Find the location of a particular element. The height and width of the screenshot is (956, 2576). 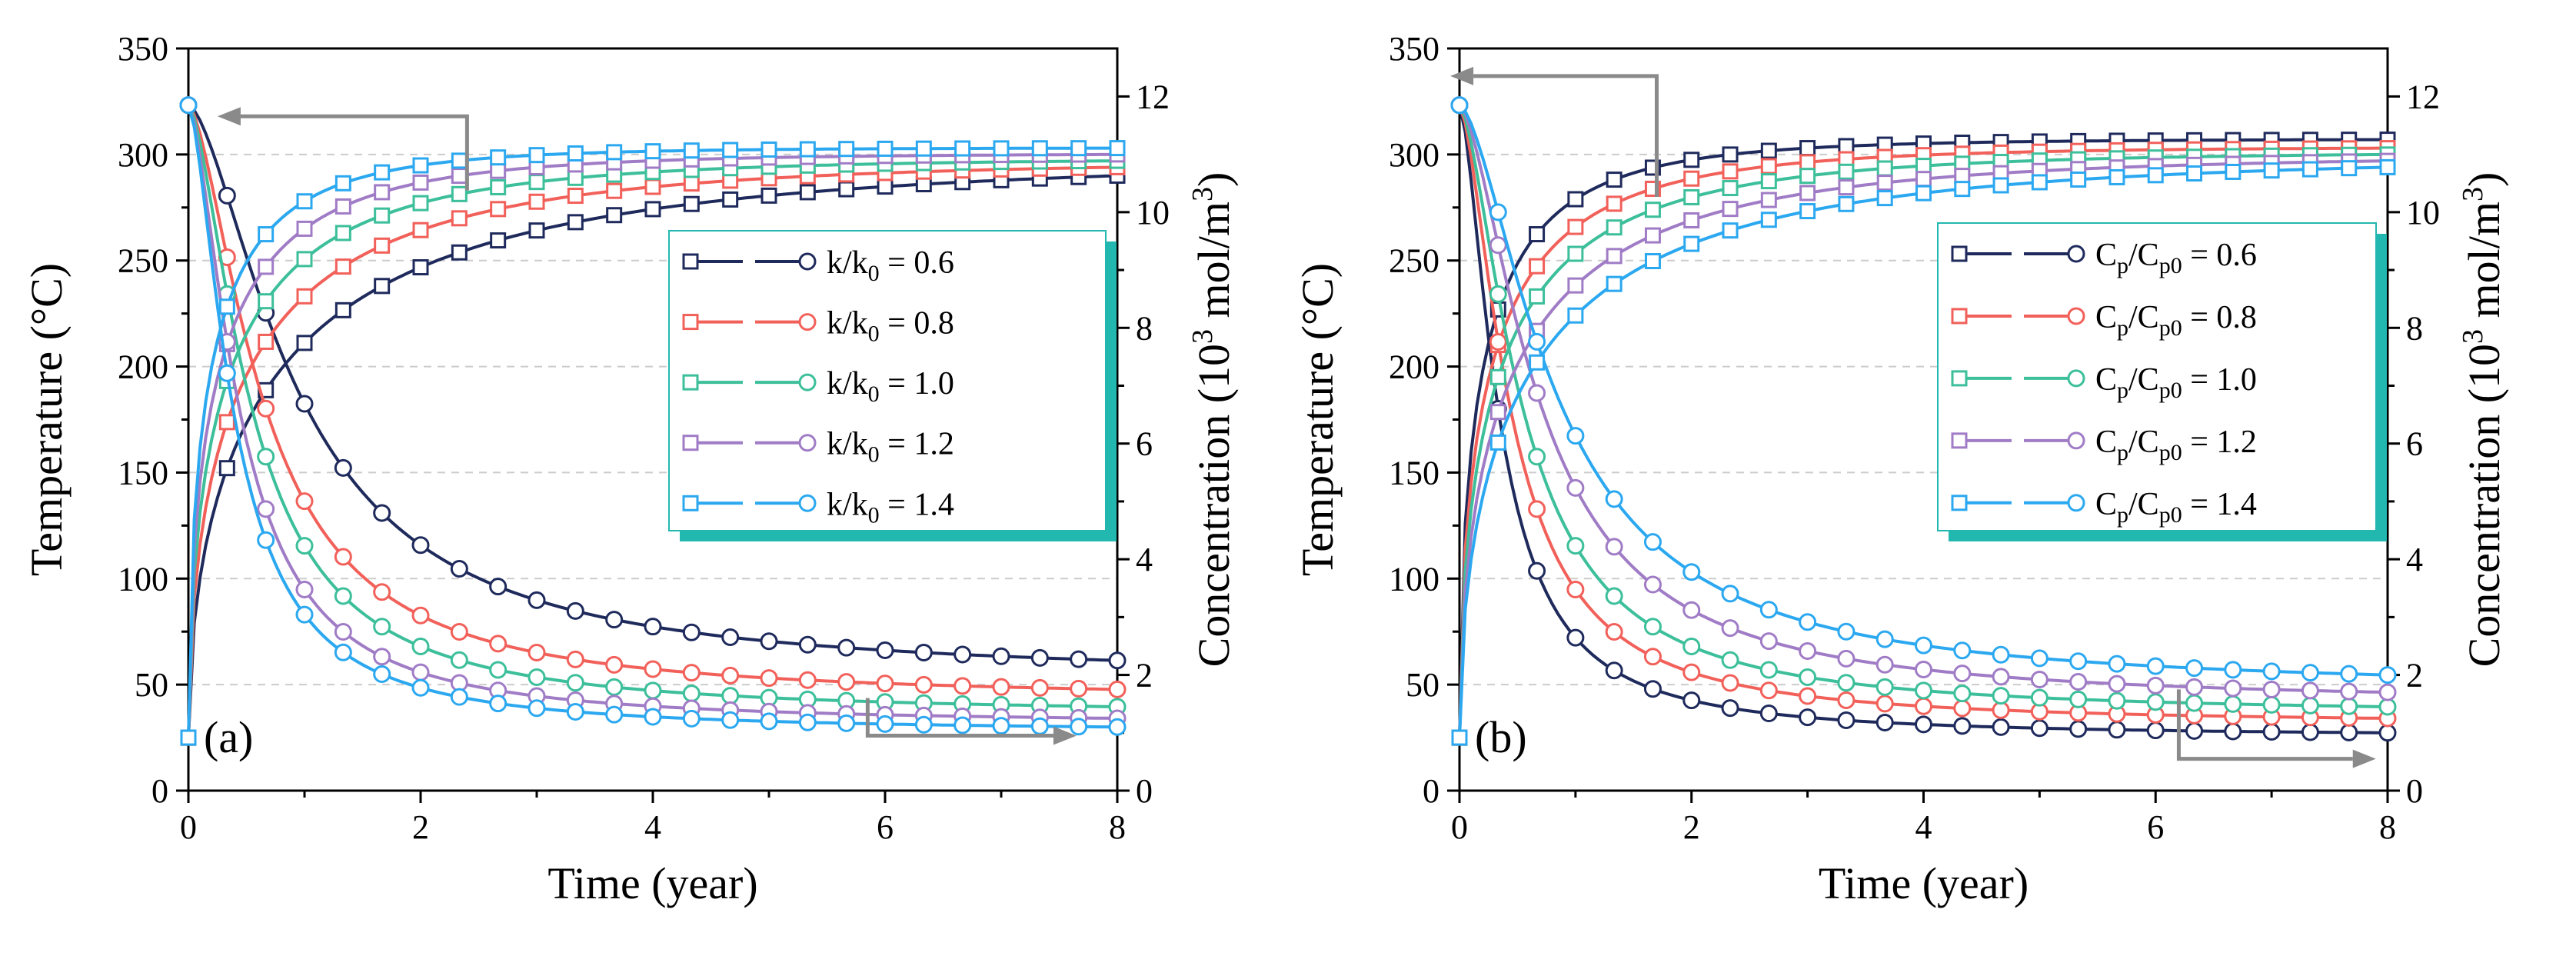

legend-label: Cp/Cp0 = 0.6 is located at coordinates (2176, 258).